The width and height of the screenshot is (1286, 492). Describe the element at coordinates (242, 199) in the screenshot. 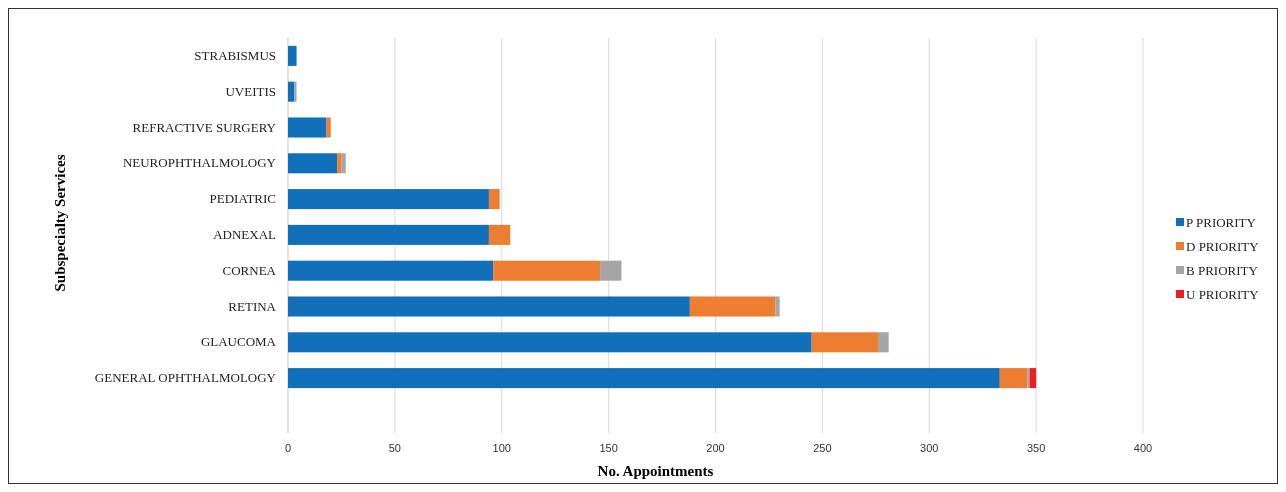

I see `y-tick-label: PEDIATRIC` at that location.